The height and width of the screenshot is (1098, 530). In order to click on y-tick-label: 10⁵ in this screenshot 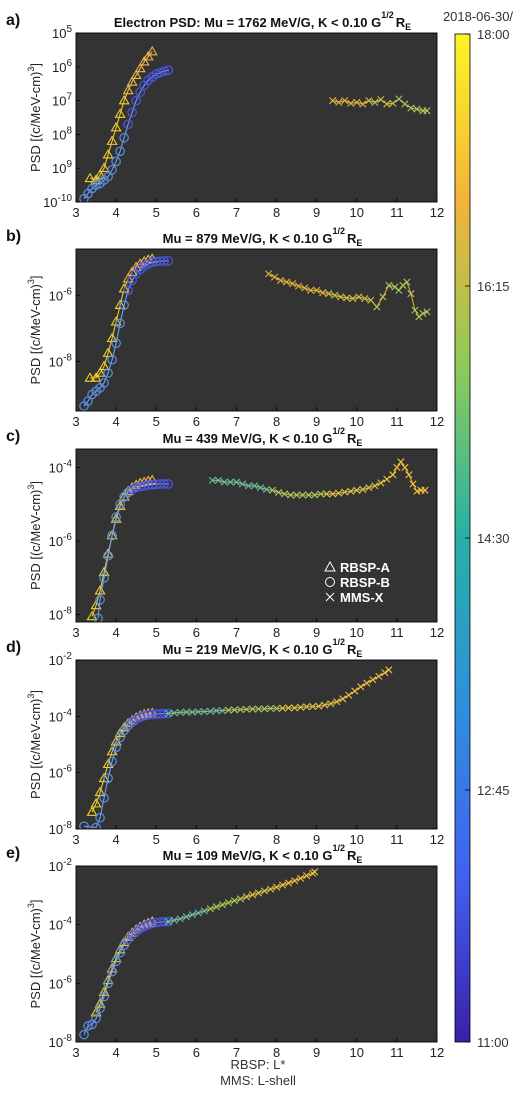, I will do `click(62, 32)`.